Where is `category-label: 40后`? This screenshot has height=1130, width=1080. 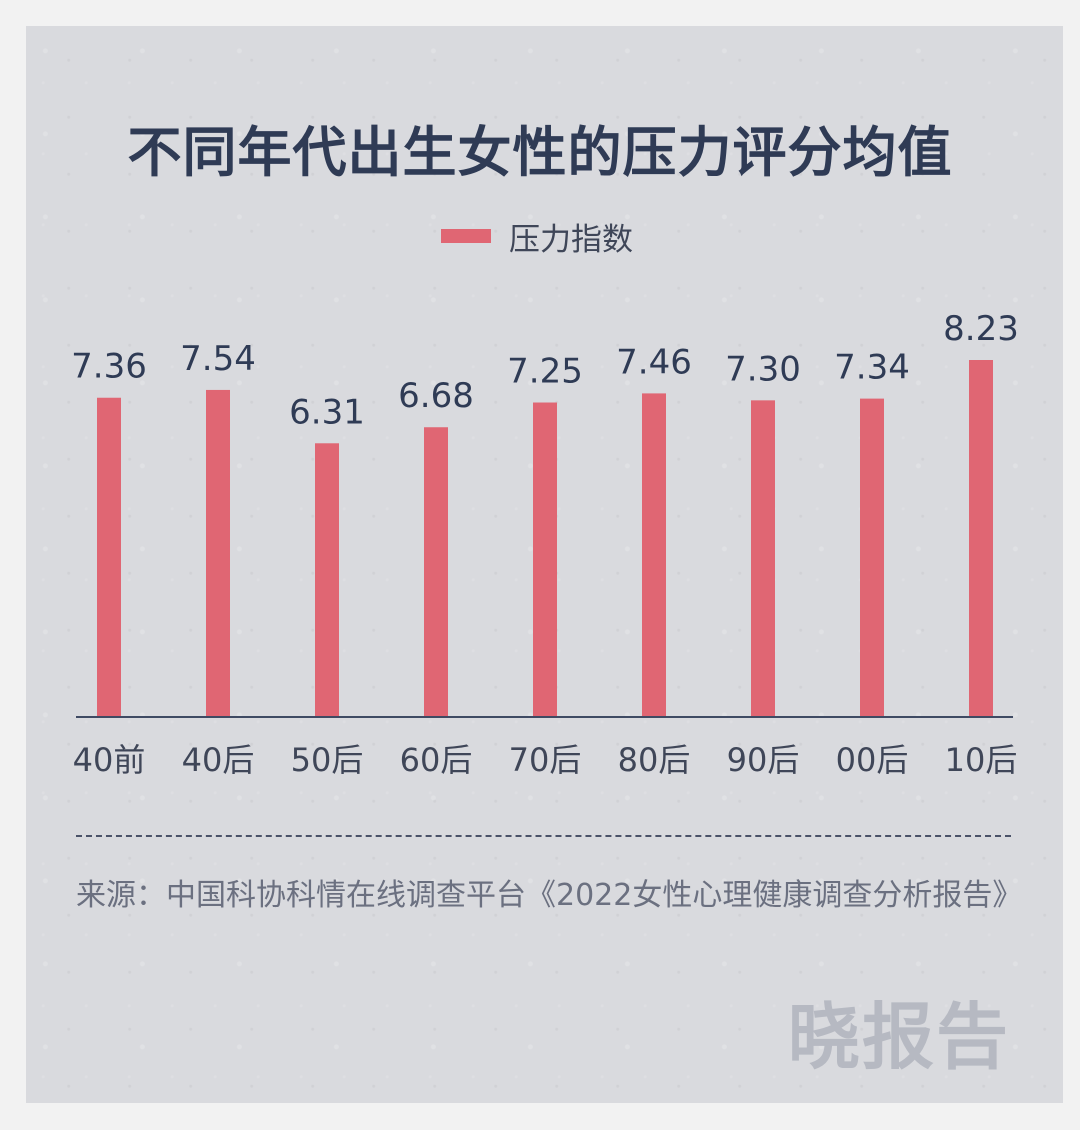
category-label: 40后 is located at coordinates (218, 760).